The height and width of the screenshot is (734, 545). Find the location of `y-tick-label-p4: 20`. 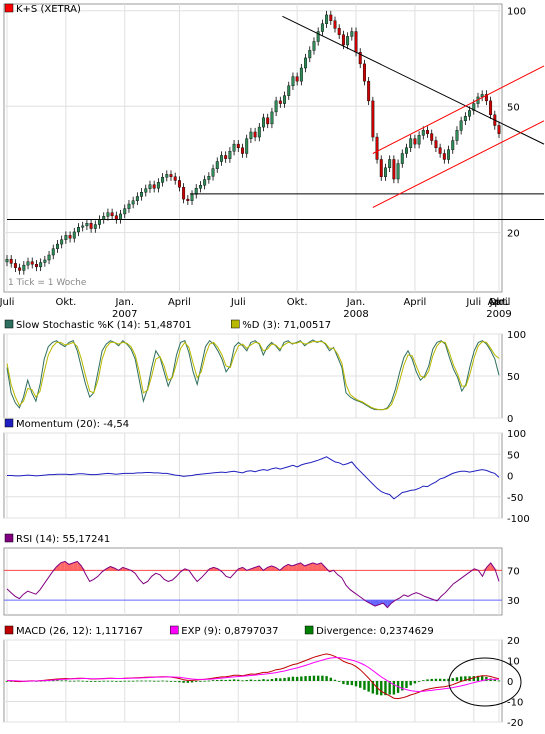

y-tick-label-p4: 20 is located at coordinates (513, 641).